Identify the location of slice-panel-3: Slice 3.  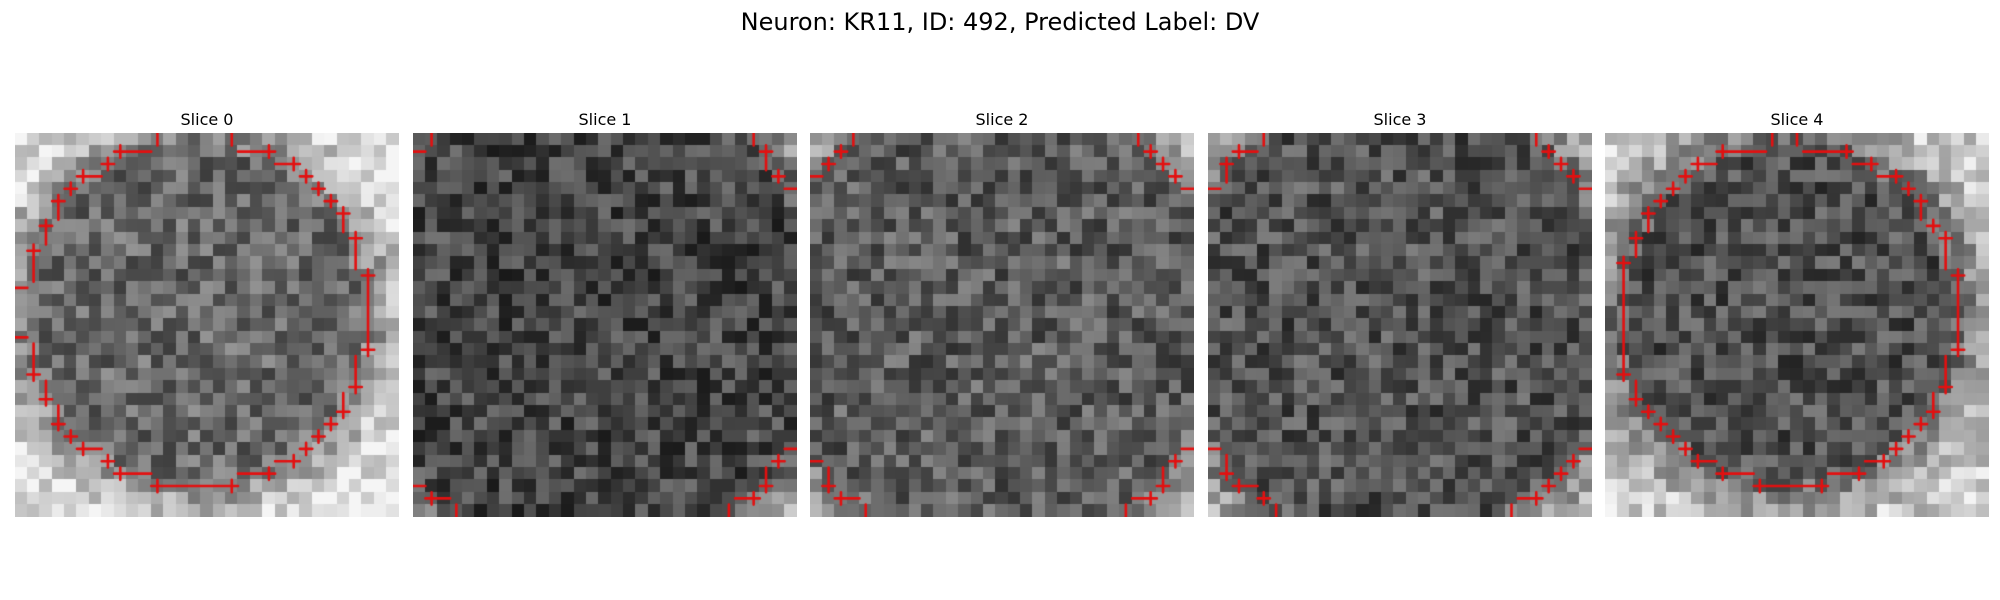
(1400, 312).